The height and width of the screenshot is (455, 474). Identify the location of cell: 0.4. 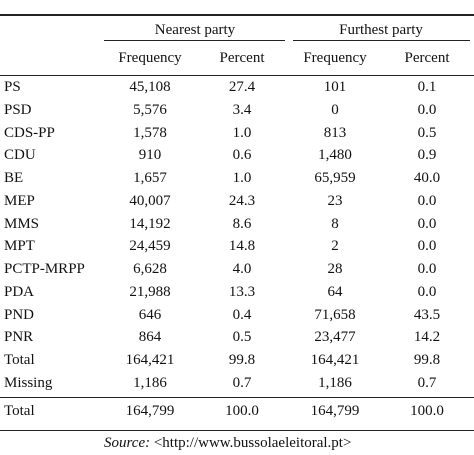
(242, 314).